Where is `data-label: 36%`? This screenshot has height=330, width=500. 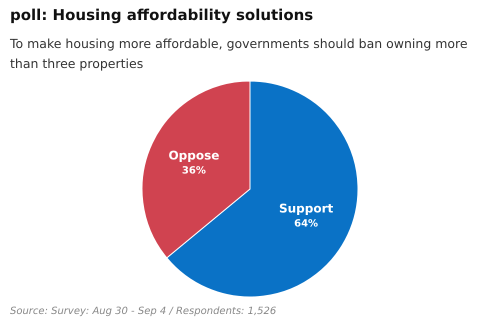
data-label: 36% is located at coordinates (194, 171).